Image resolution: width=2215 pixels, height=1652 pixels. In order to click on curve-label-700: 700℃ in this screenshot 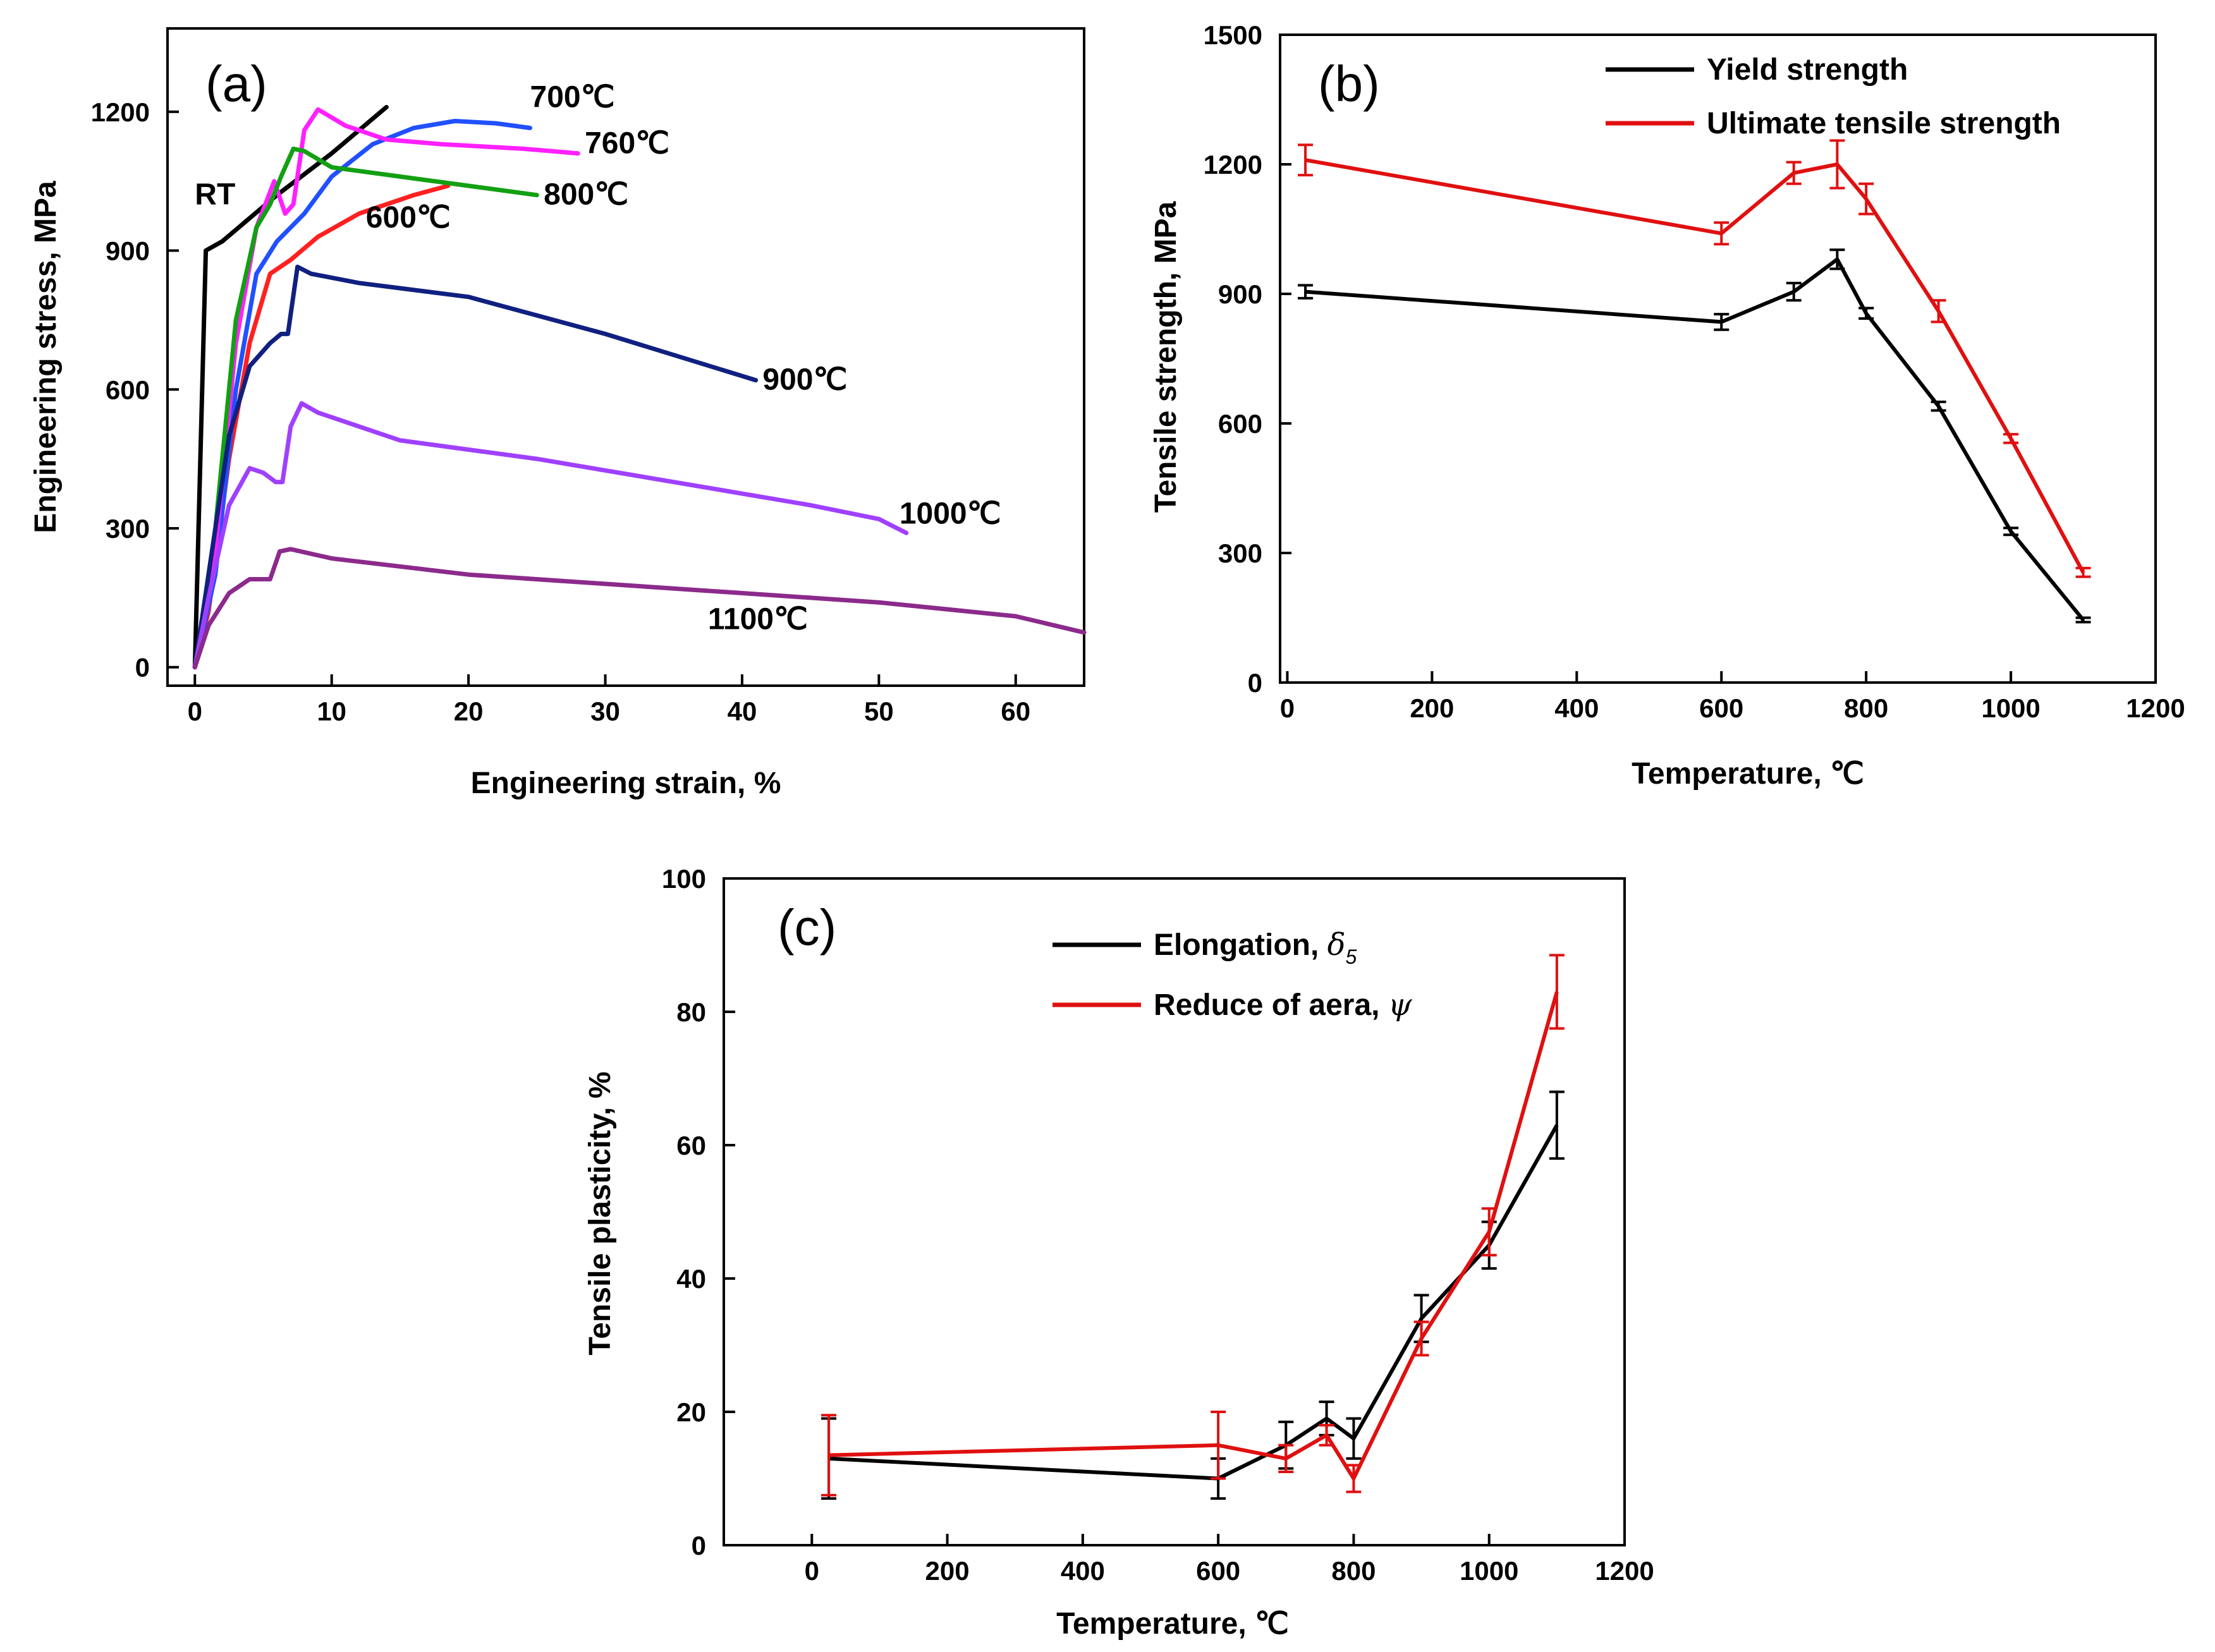, I will do `click(572, 97)`.